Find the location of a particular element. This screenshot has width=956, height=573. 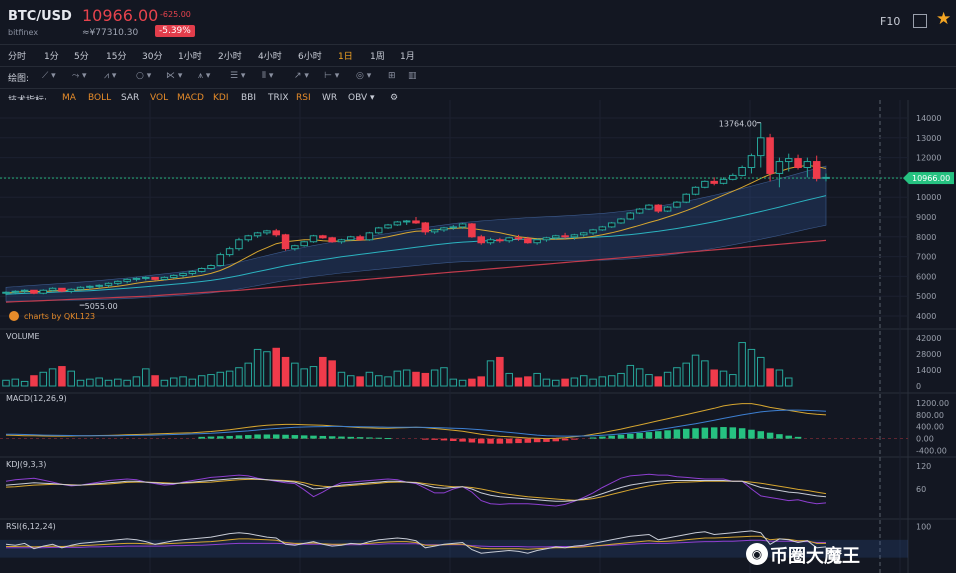

price-tick-2: 12000 is located at coordinates (928, 158).